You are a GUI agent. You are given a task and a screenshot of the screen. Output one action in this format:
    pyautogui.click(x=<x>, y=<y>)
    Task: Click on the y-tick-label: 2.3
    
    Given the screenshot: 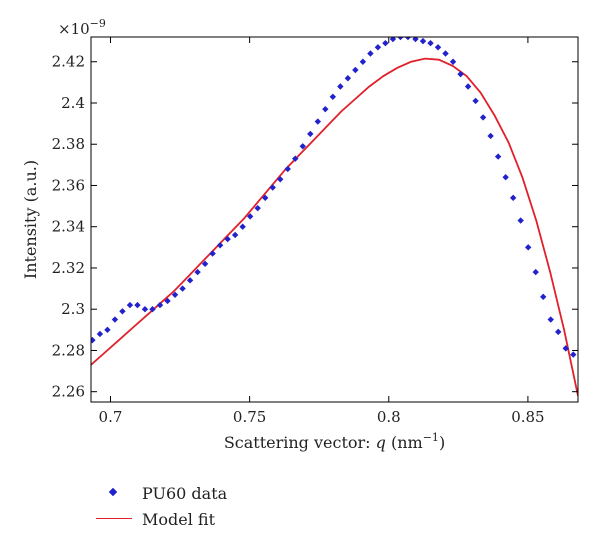 What is the action you would take?
    pyautogui.click(x=73, y=309)
    